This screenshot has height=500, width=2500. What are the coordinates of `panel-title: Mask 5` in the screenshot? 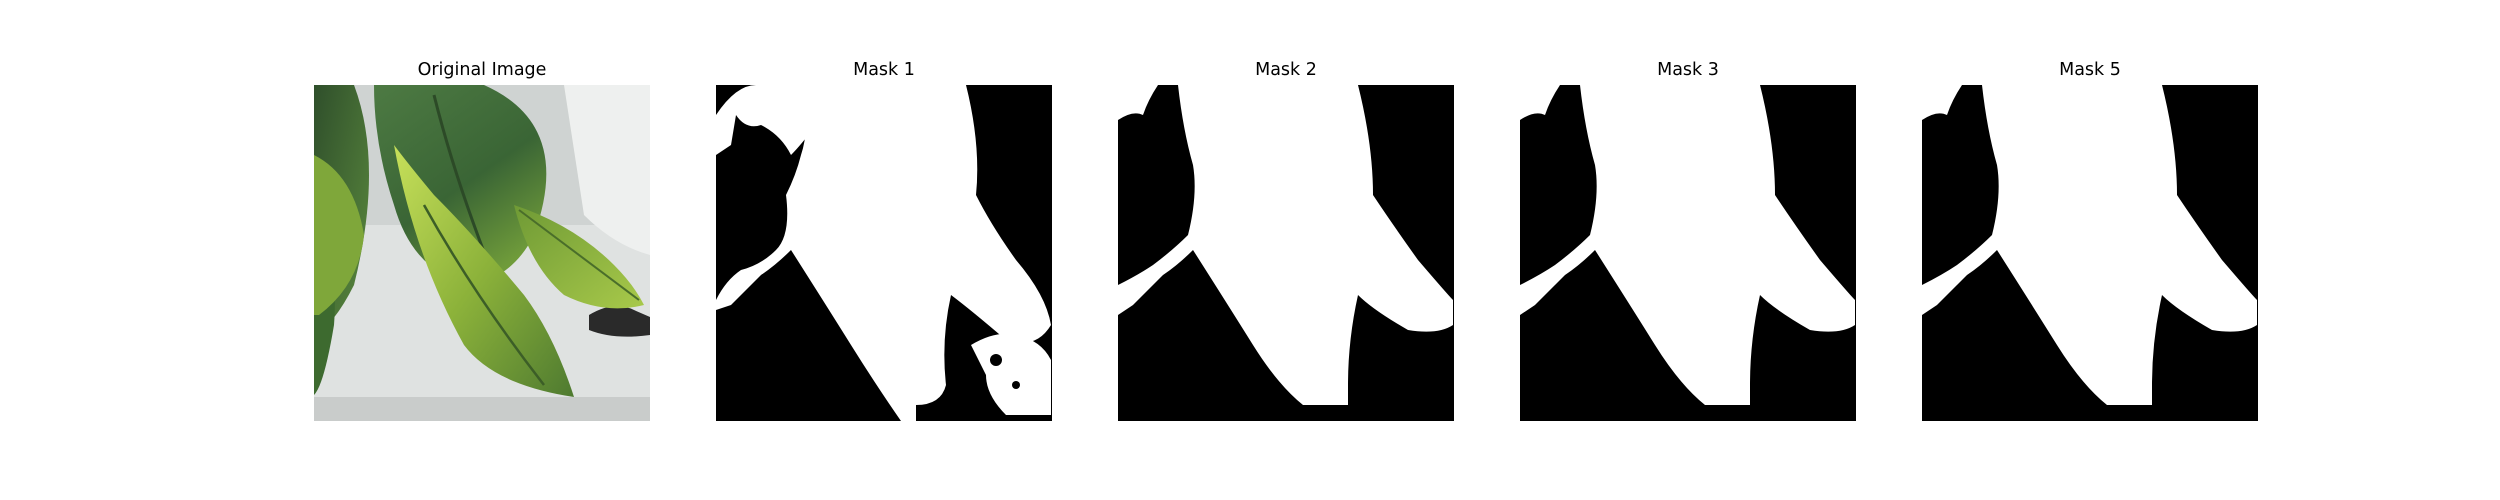 It's located at (2090, 70).